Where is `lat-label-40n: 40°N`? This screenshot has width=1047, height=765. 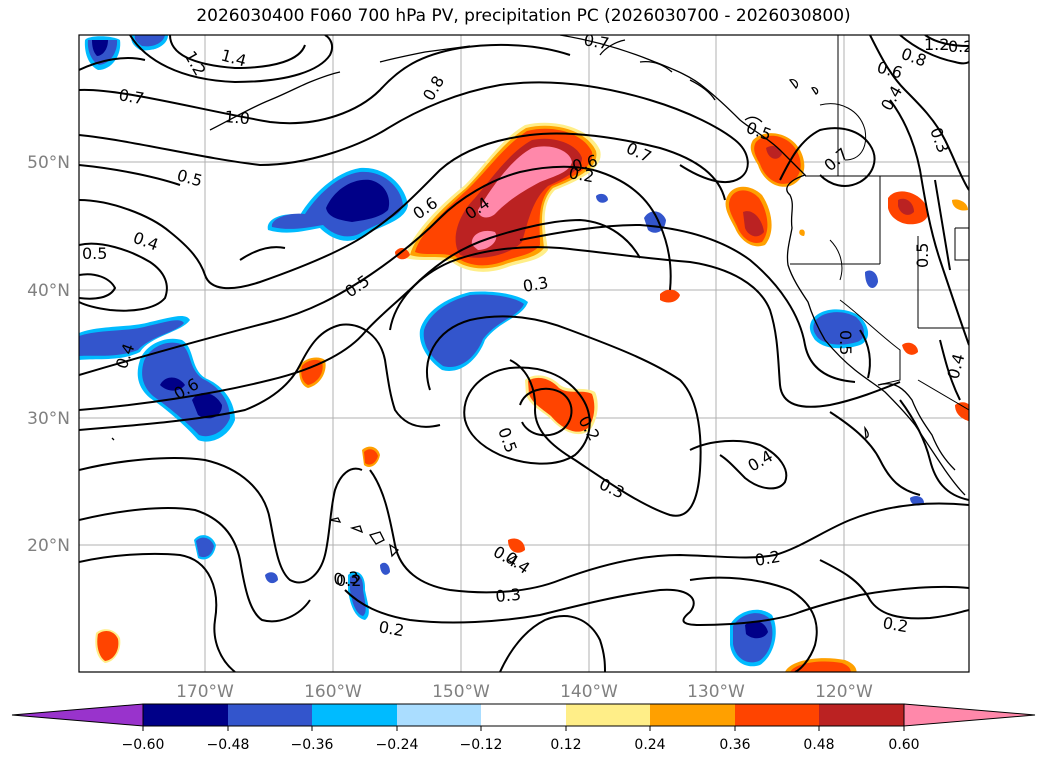 lat-label-40n: 40°N is located at coordinates (48, 291).